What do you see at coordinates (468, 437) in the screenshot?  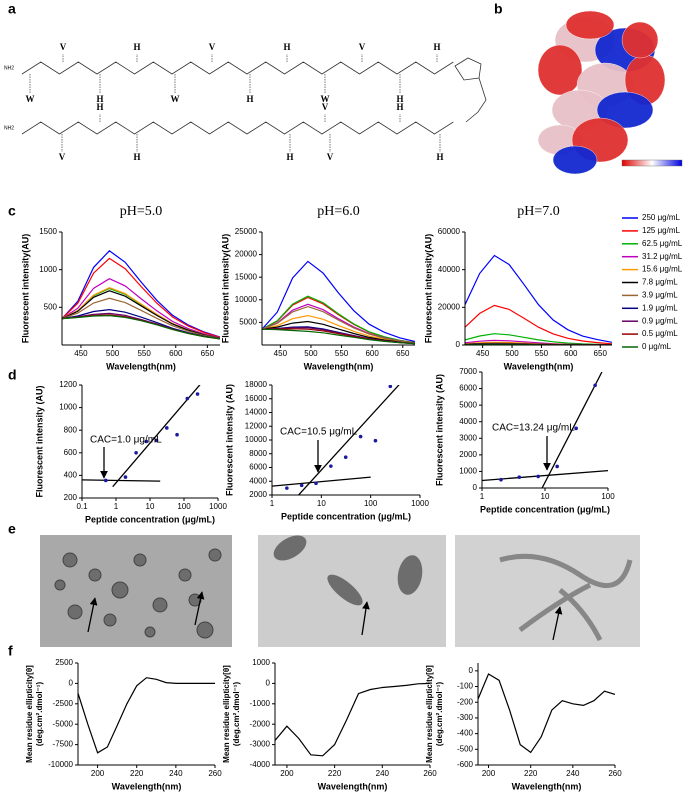 I see `y-tick-label: 3000` at bounding box center [468, 437].